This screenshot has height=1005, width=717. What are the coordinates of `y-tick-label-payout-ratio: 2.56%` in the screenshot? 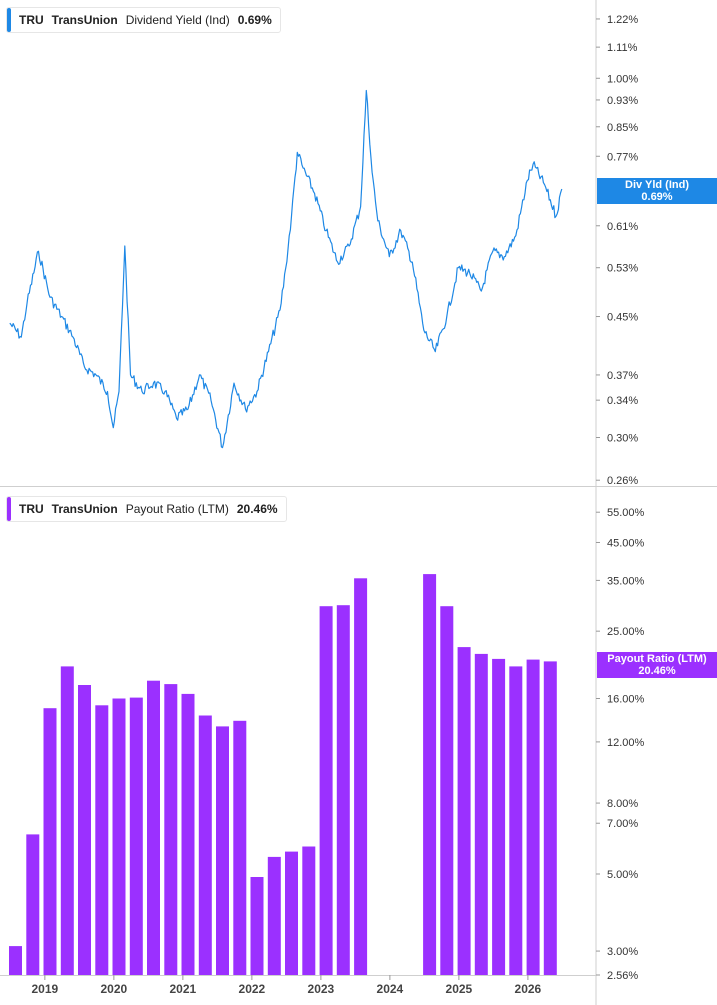 It's located at (622, 976).